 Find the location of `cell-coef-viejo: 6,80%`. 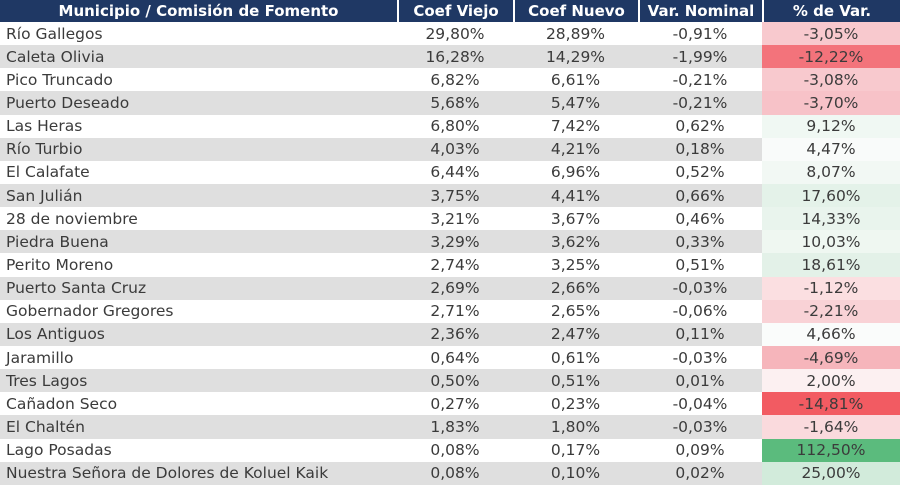

cell-coef-viejo: 6,80% is located at coordinates (455, 126).